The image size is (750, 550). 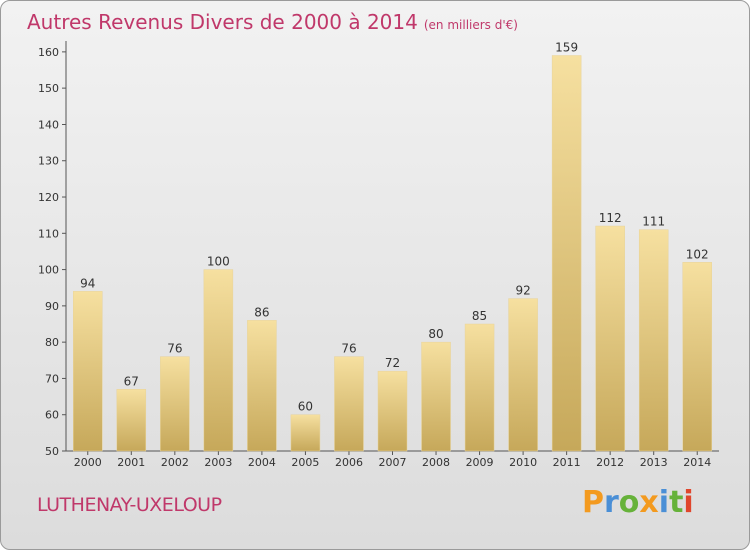 I want to click on commune-name: LUTHENAY-UXELOUP, so click(x=129, y=505).